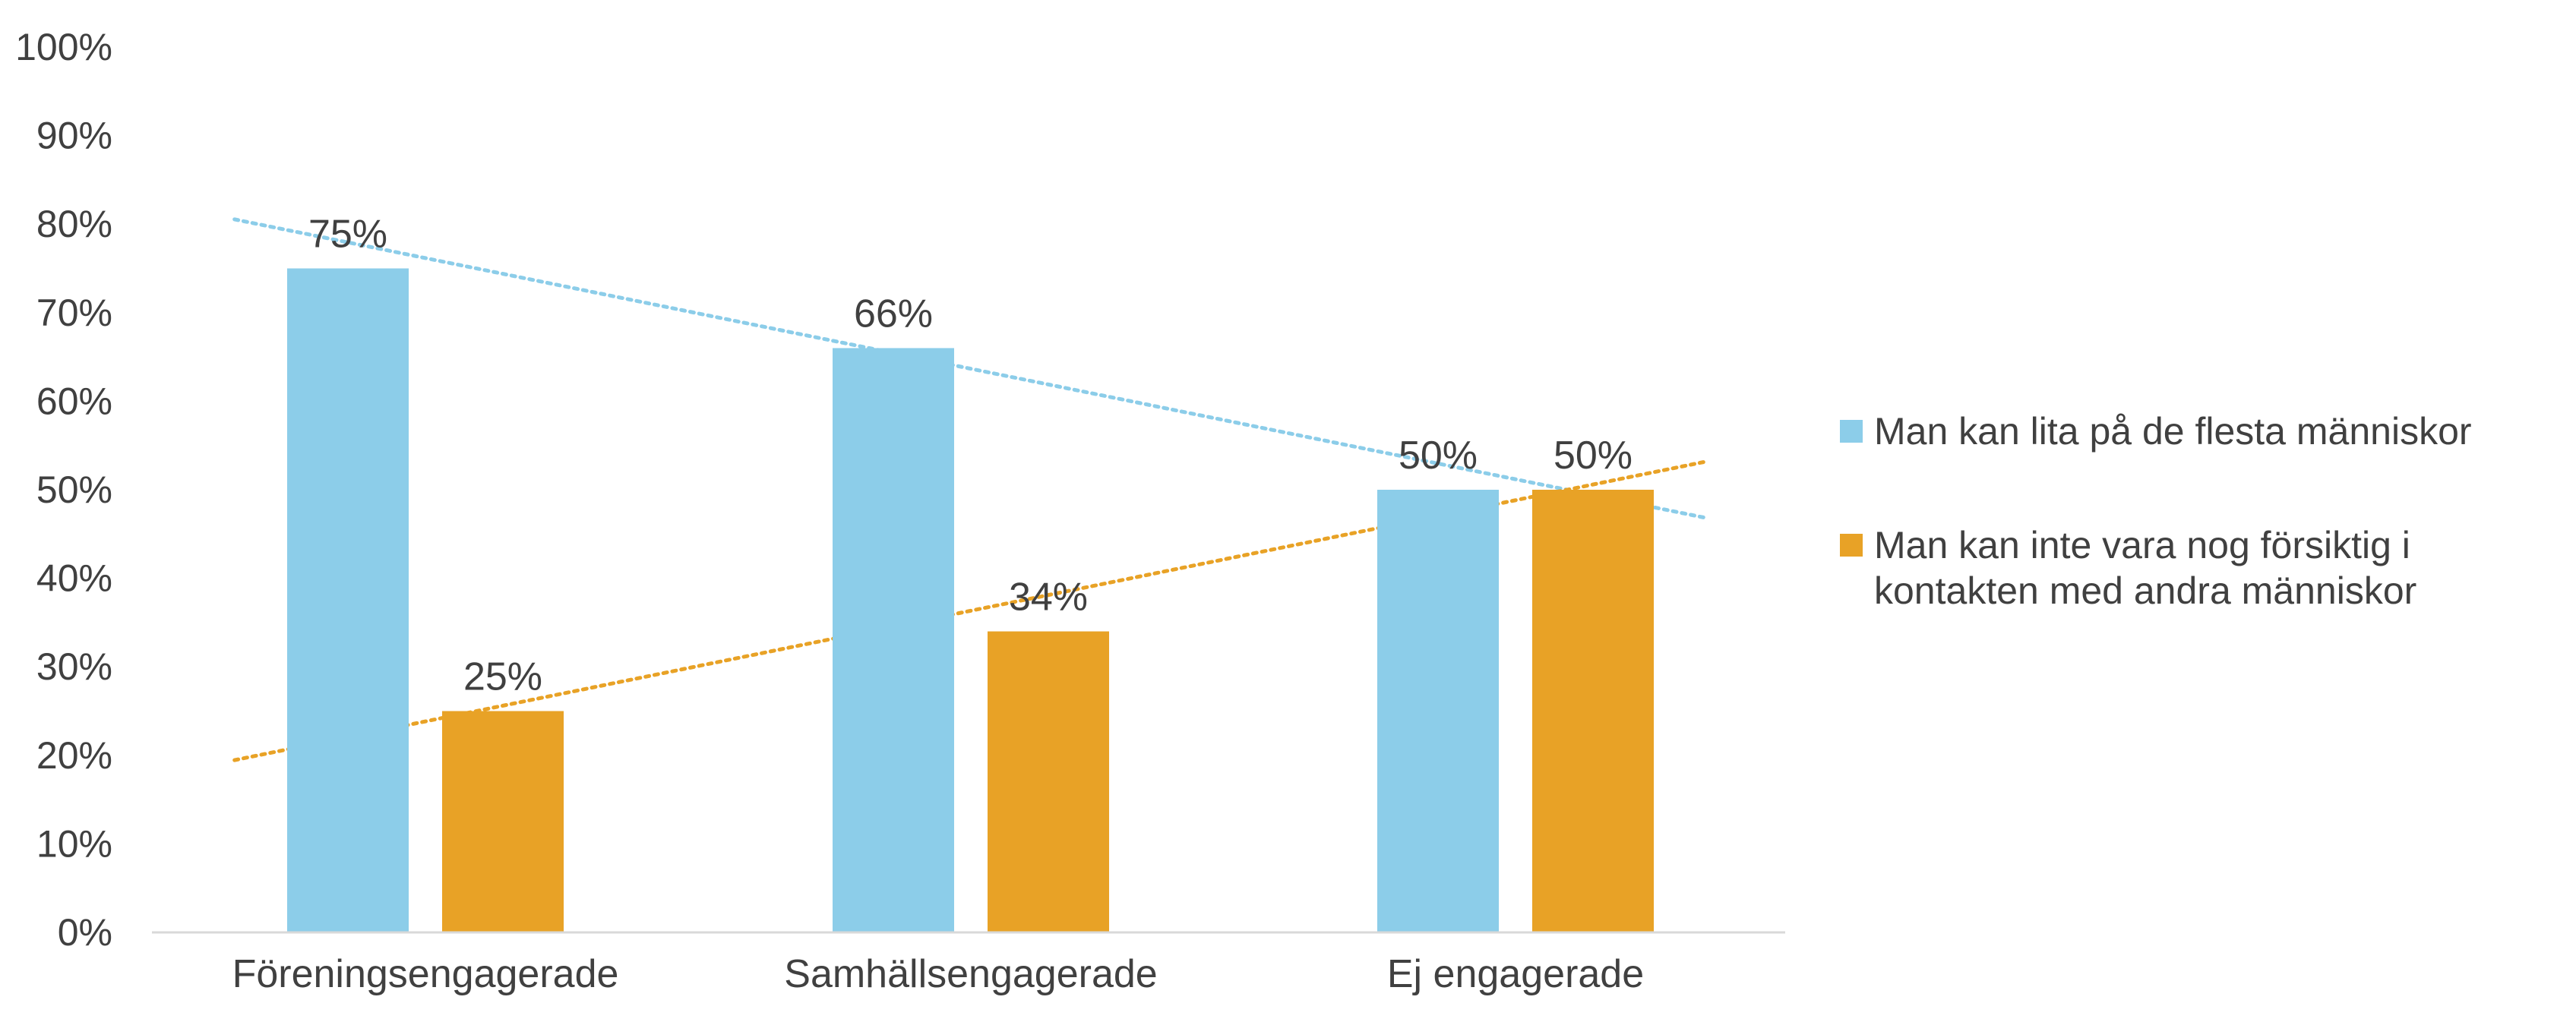  I want to click on data-label: 75%, so click(347, 235).